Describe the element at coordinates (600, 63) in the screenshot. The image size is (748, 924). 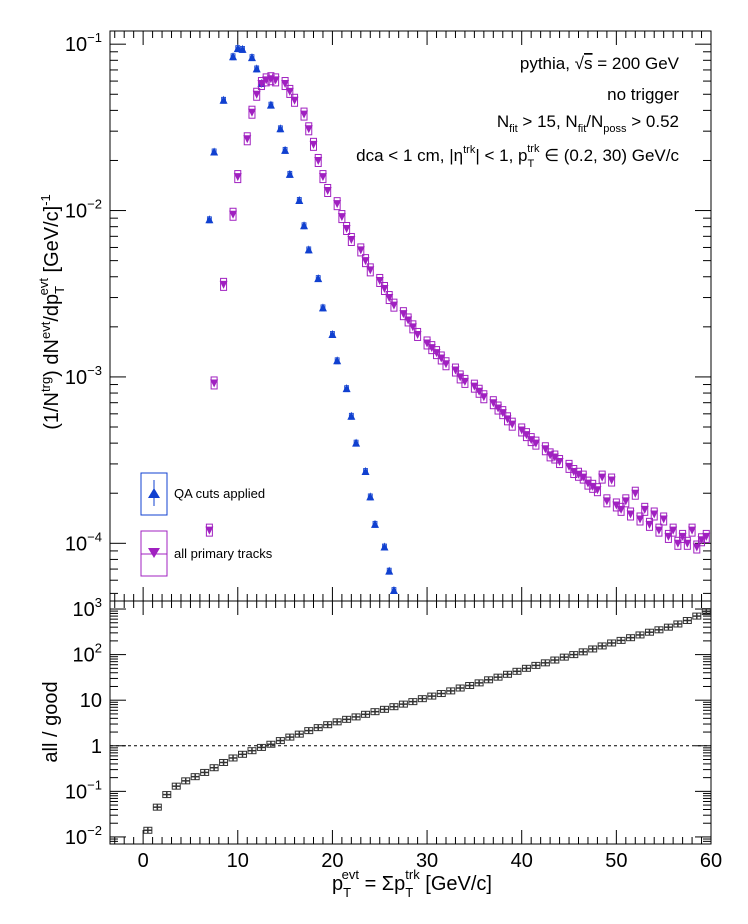
I see `annotation-energy: pythia, √s = 200 GeV` at that location.